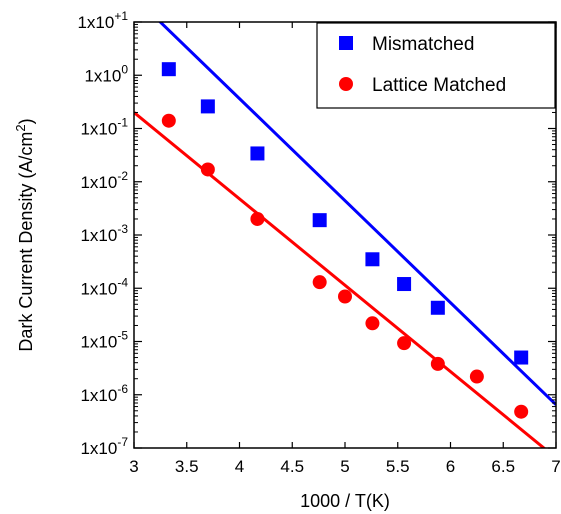 This screenshot has width=561, height=514. I want to click on legend-box, so click(436, 65).